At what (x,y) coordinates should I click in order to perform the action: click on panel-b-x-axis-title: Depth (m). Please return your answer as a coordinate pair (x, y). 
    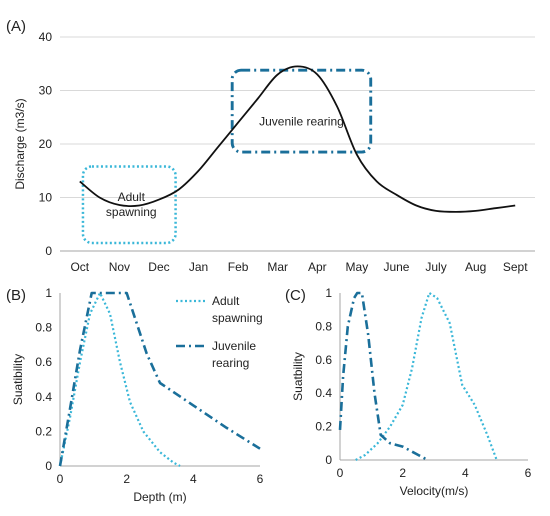
    Looking at the image, I should click on (159, 497).